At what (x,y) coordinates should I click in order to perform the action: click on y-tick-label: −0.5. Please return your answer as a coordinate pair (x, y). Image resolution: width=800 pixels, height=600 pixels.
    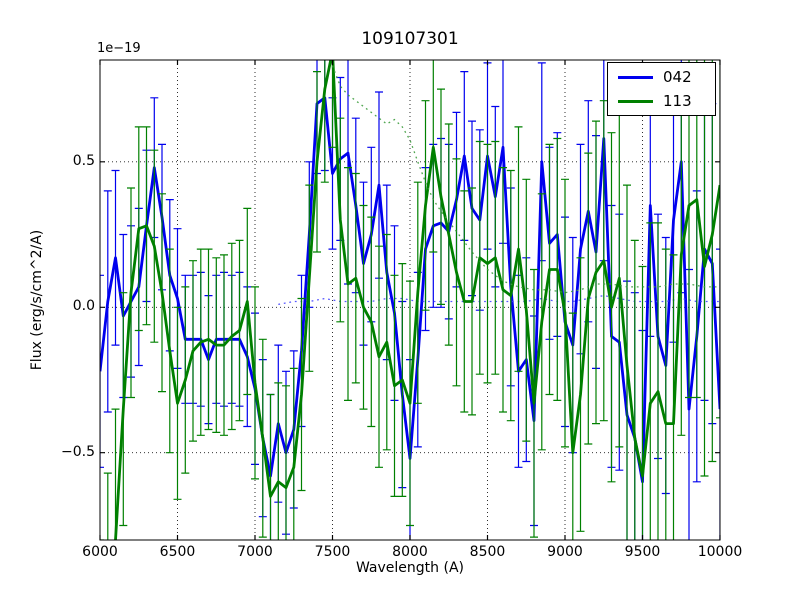
    Looking at the image, I should click on (78, 451).